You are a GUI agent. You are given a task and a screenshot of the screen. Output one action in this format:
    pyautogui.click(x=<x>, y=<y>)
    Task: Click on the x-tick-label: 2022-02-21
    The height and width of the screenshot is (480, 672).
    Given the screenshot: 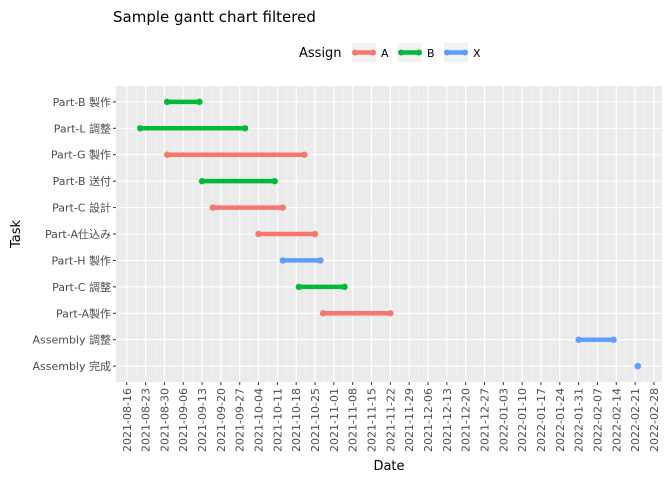 What is the action you would take?
    pyautogui.click(x=635, y=420)
    